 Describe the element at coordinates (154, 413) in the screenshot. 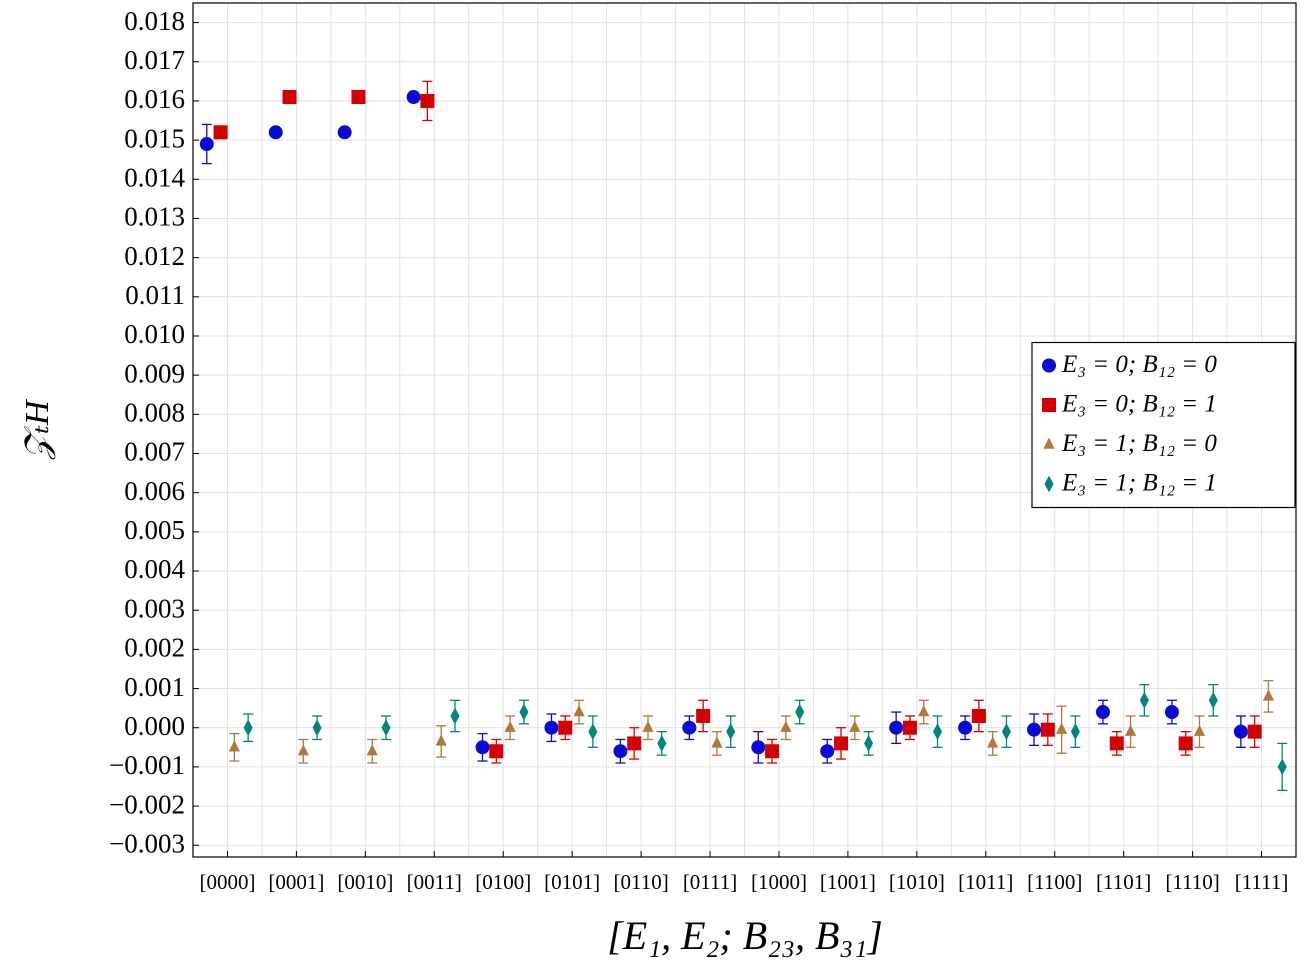

I see `y-tick-label: 0.008` at that location.